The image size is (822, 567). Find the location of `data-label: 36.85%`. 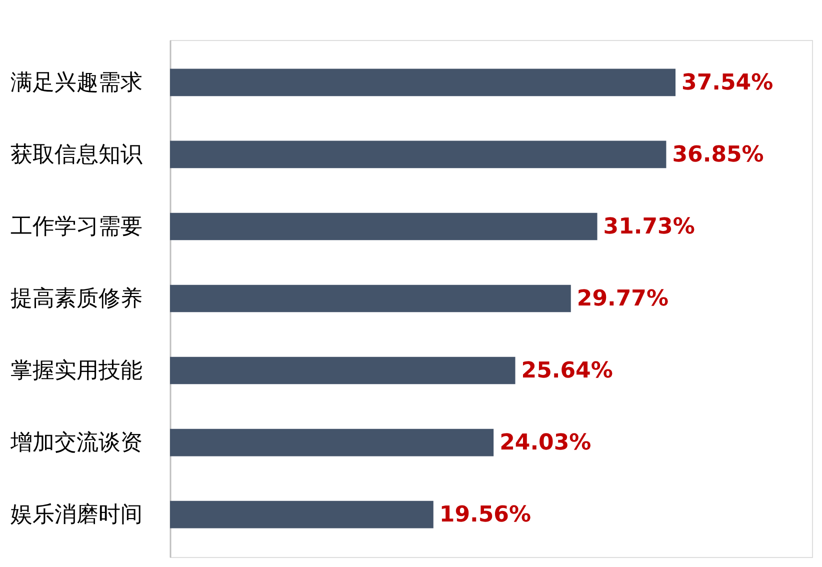

data-label: 36.85% is located at coordinates (718, 155).